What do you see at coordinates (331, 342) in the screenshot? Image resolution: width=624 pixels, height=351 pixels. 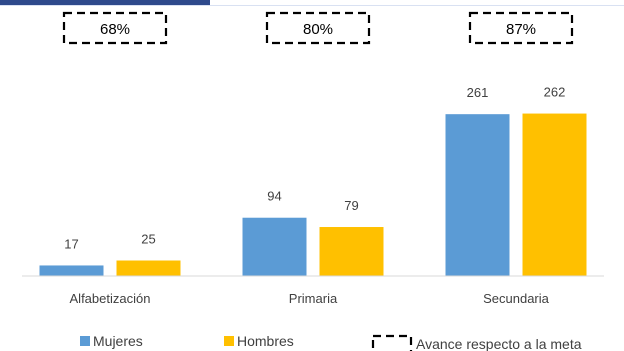 I see `legend: Mujeres Hombres Avance respecto a la meta` at bounding box center [331, 342].